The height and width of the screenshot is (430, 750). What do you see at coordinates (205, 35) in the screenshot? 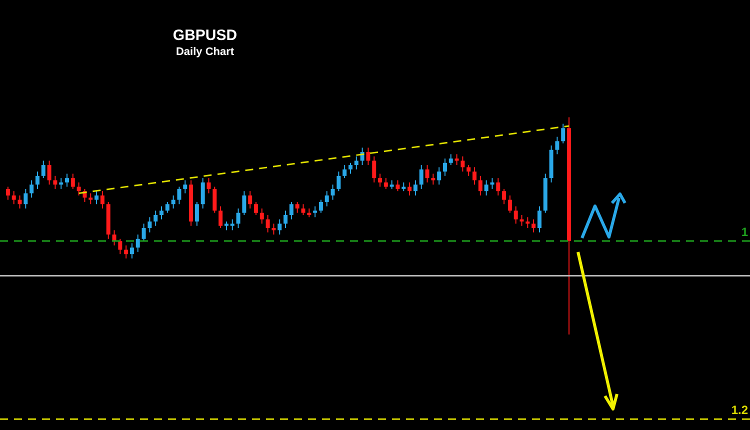
I see `chart-title: GBPUSD` at bounding box center [205, 35].